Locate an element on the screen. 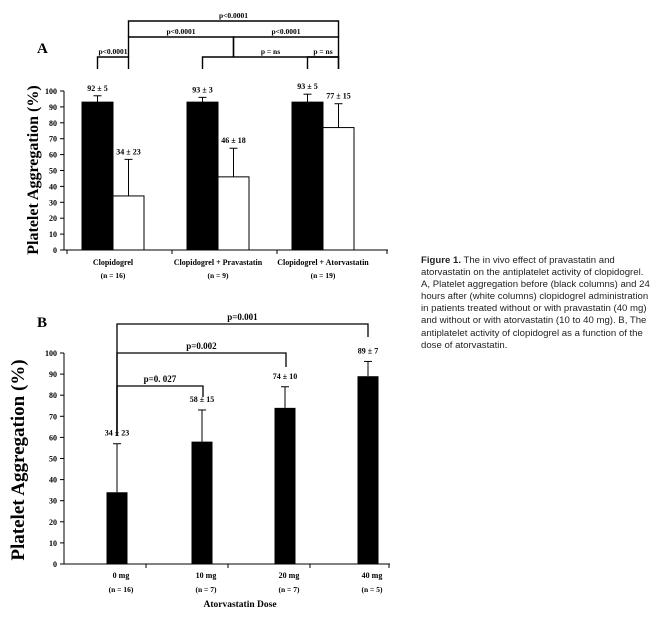 The image size is (659, 618). panel-b-y-tick-label: 50 is located at coordinates (53, 459).